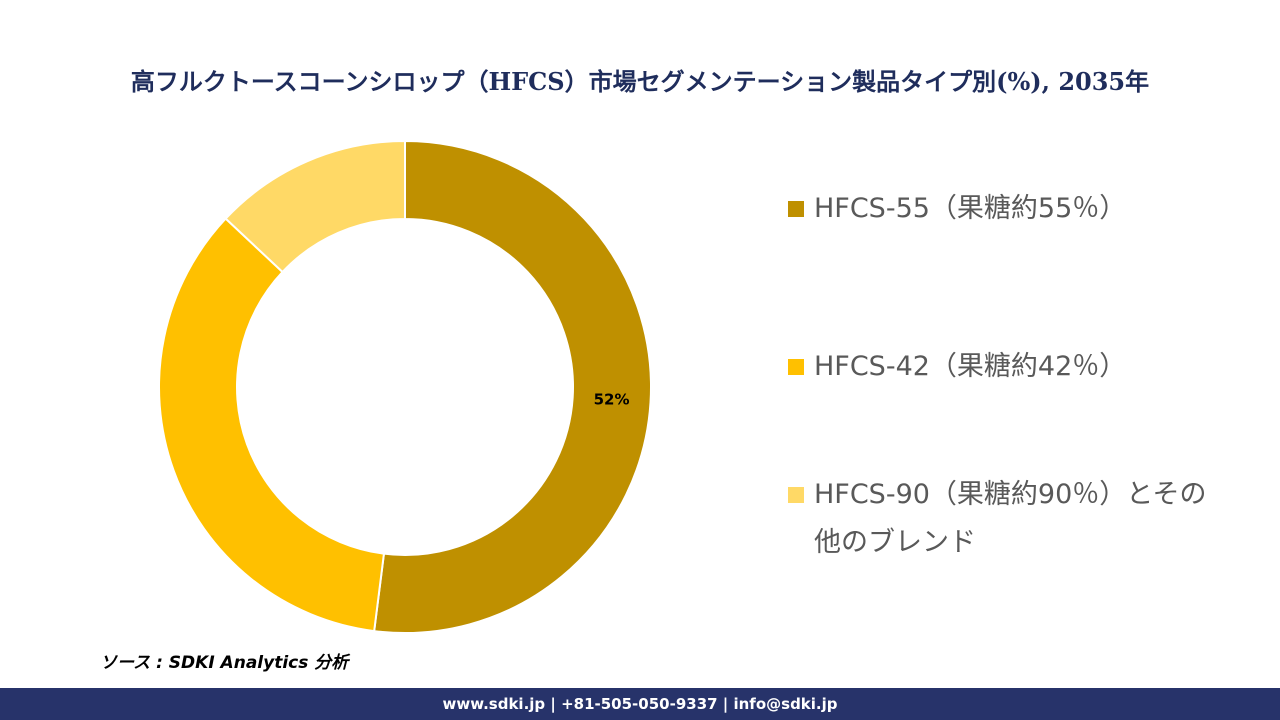 The height and width of the screenshot is (720, 1280). What do you see at coordinates (970, 208) in the screenshot?
I see `legend-label: HFCS-55（果糖約55％）` at bounding box center [970, 208].